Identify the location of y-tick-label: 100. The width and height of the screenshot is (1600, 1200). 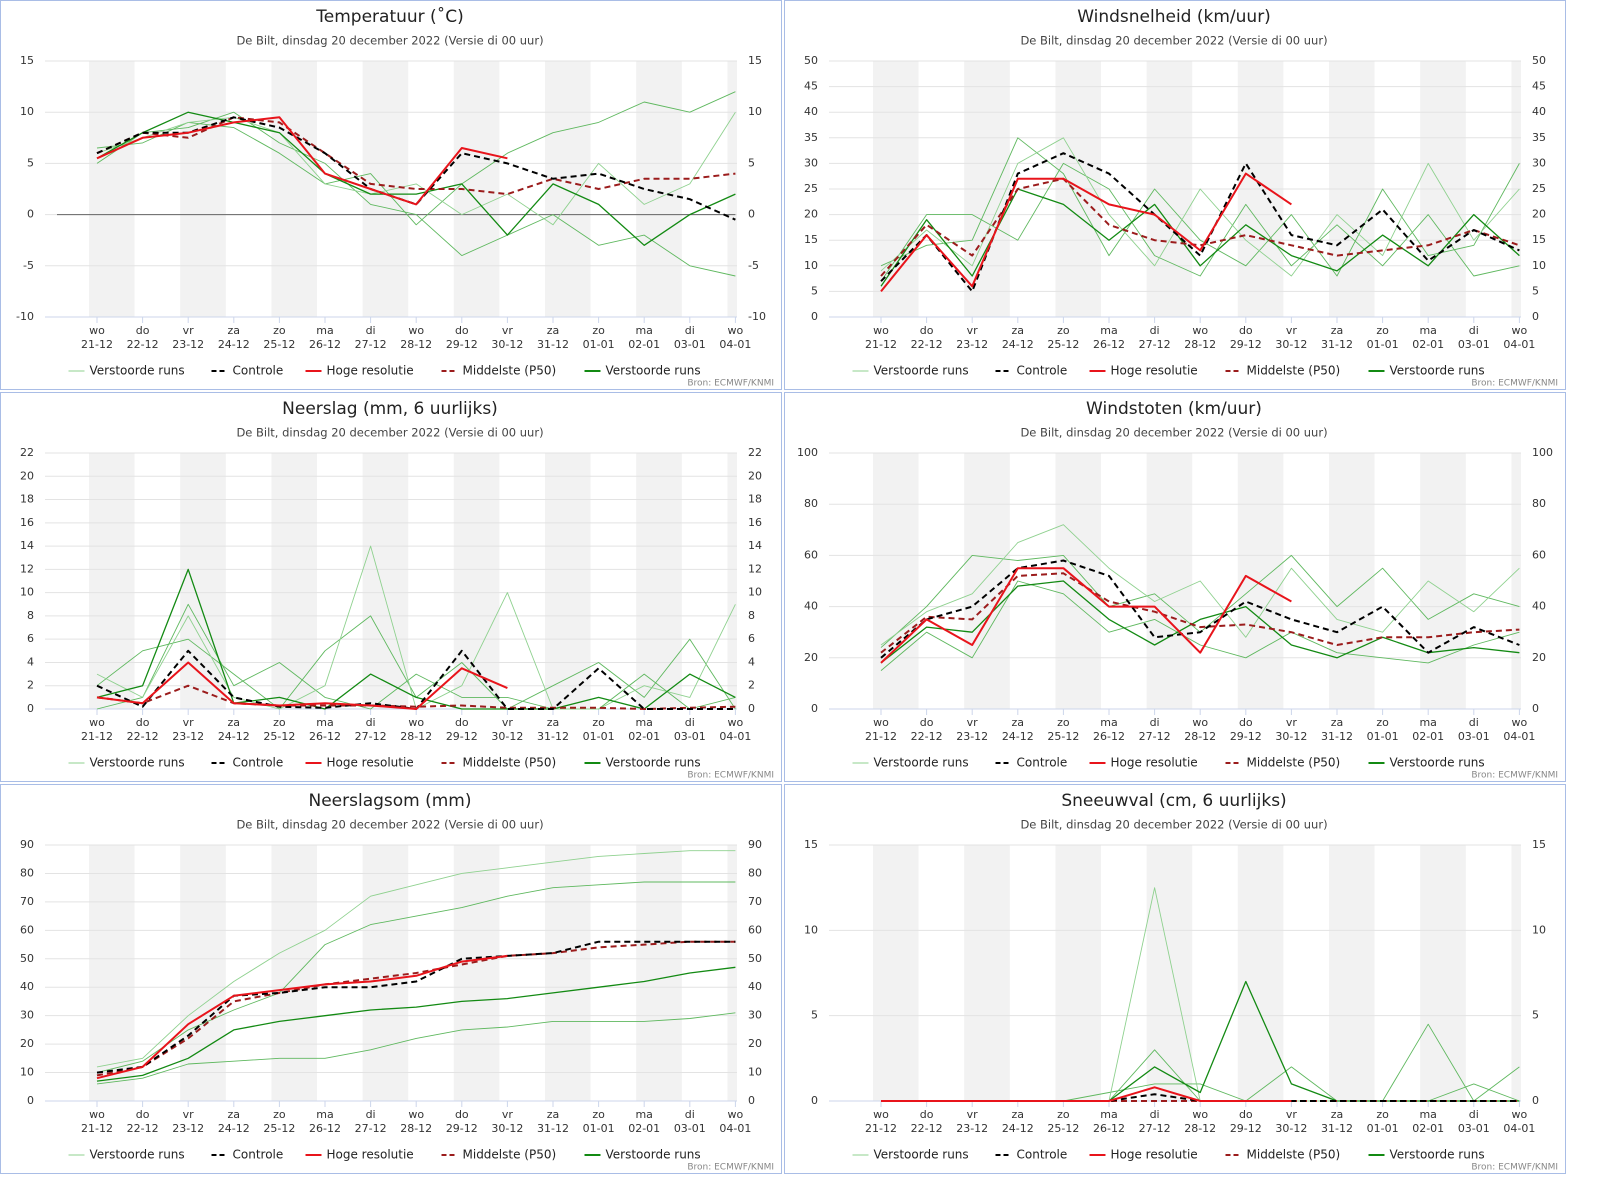
(807, 452).